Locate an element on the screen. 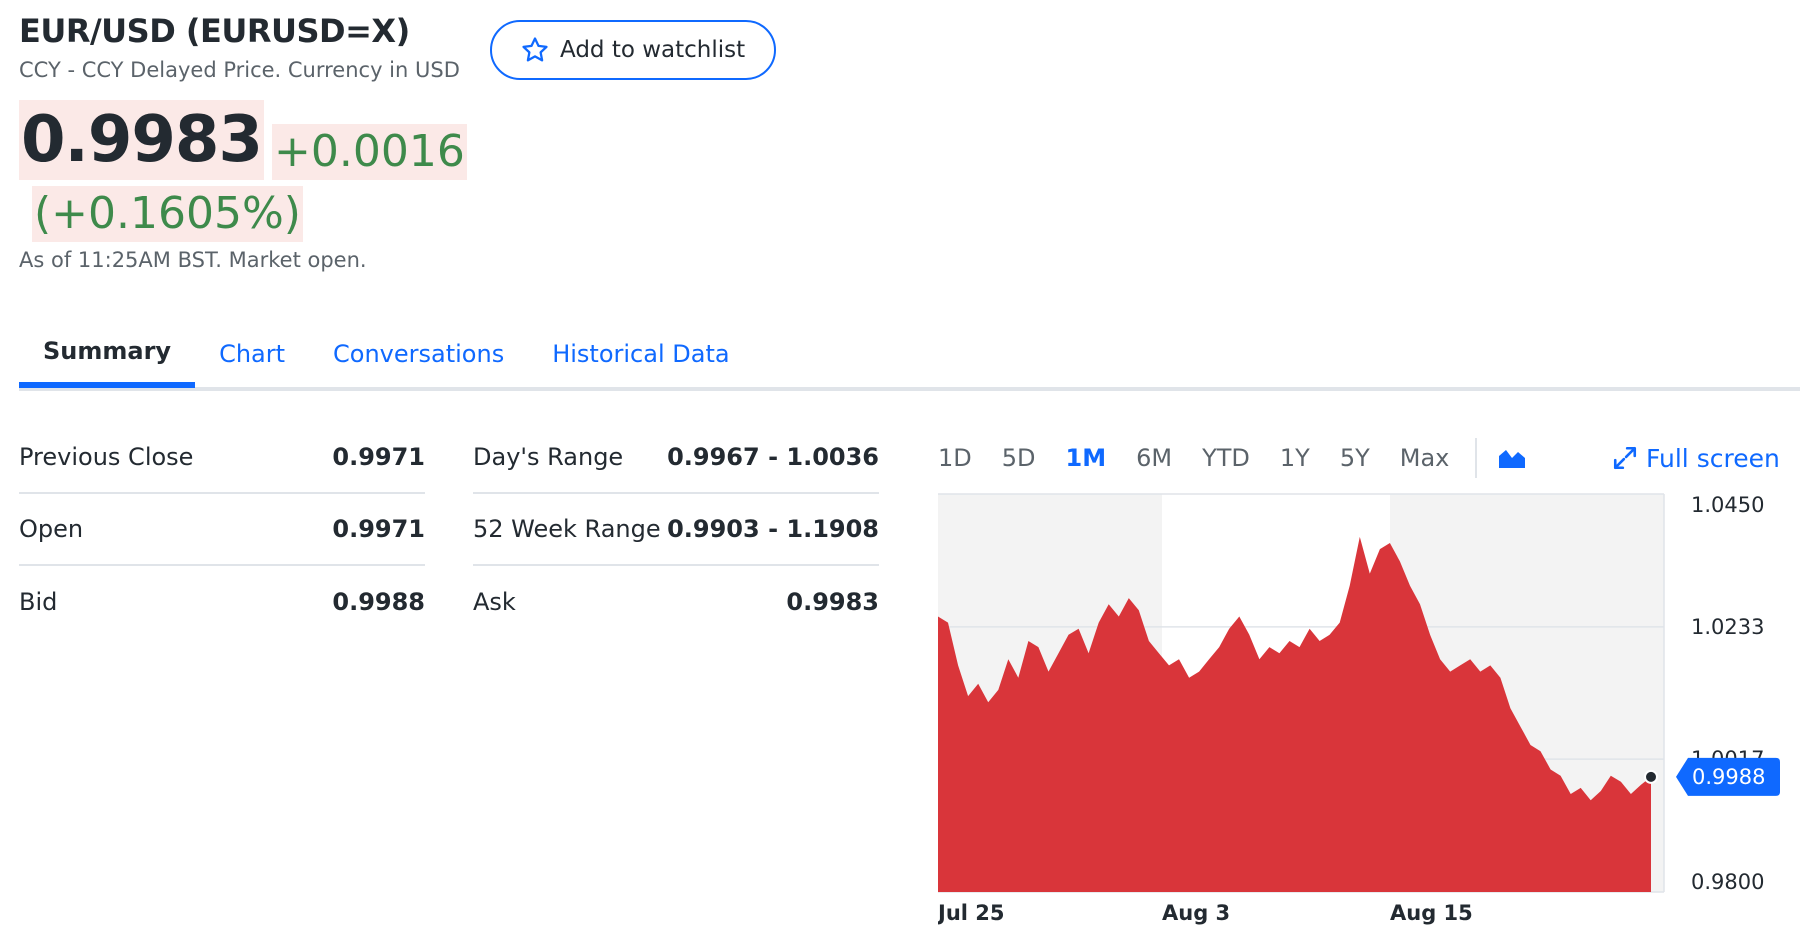 The height and width of the screenshot is (934, 1800). range-max: Max is located at coordinates (1424, 458).